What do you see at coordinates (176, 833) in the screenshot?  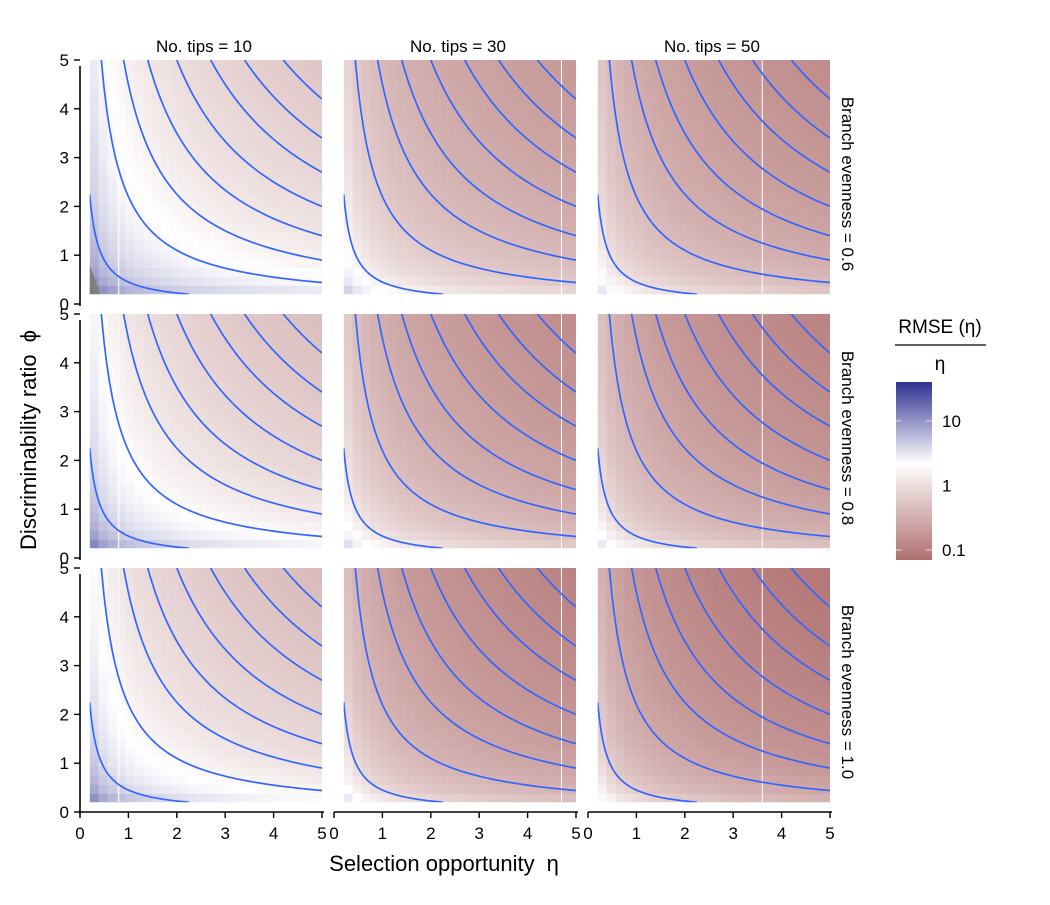 I see `x-tick-label: 2` at bounding box center [176, 833].